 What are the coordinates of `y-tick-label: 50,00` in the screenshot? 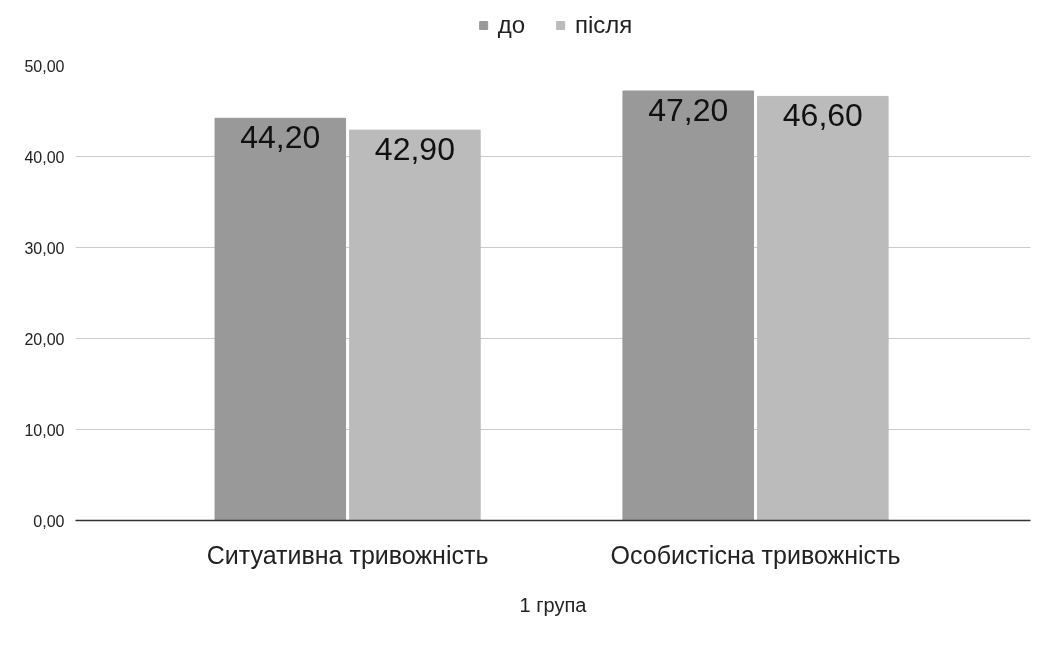 It's located at (44, 66).